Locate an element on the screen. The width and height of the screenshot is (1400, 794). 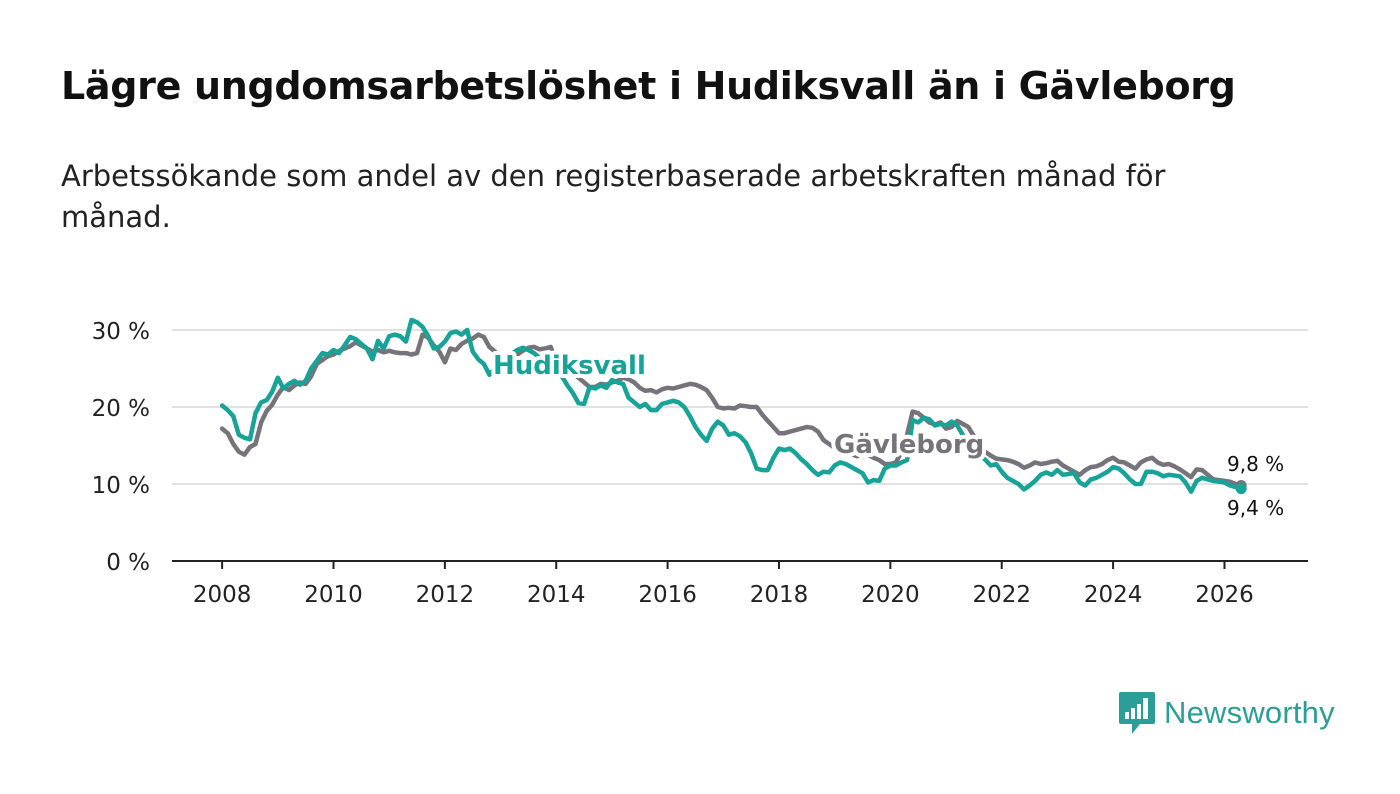
brand-name: Newsworthy is located at coordinates (1249, 712).